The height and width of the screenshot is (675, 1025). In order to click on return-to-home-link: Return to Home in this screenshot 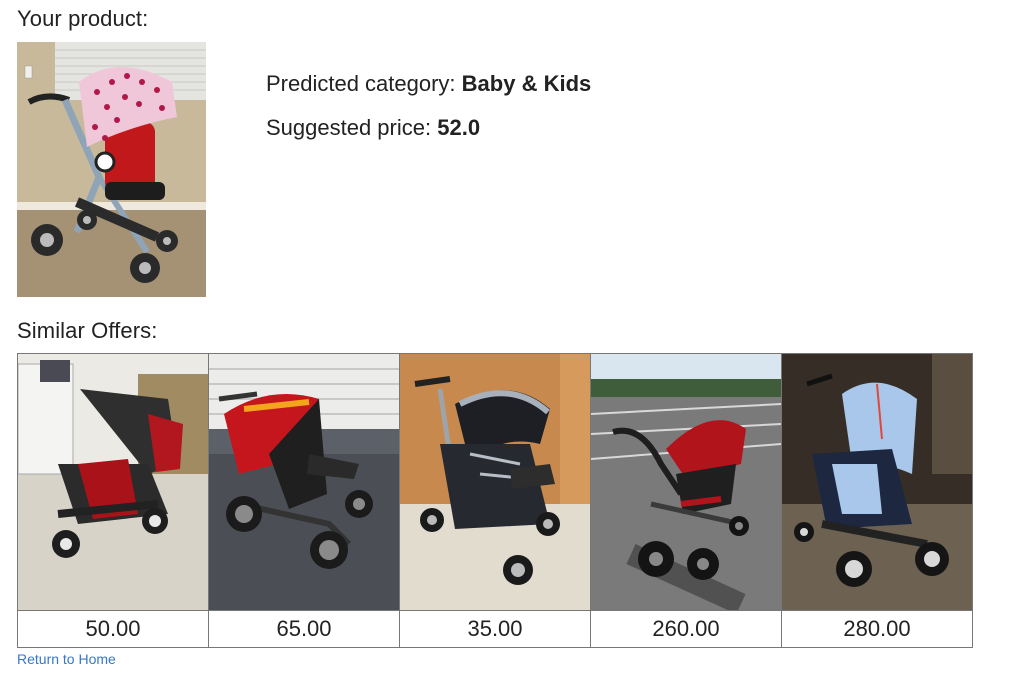, I will do `click(66, 659)`.